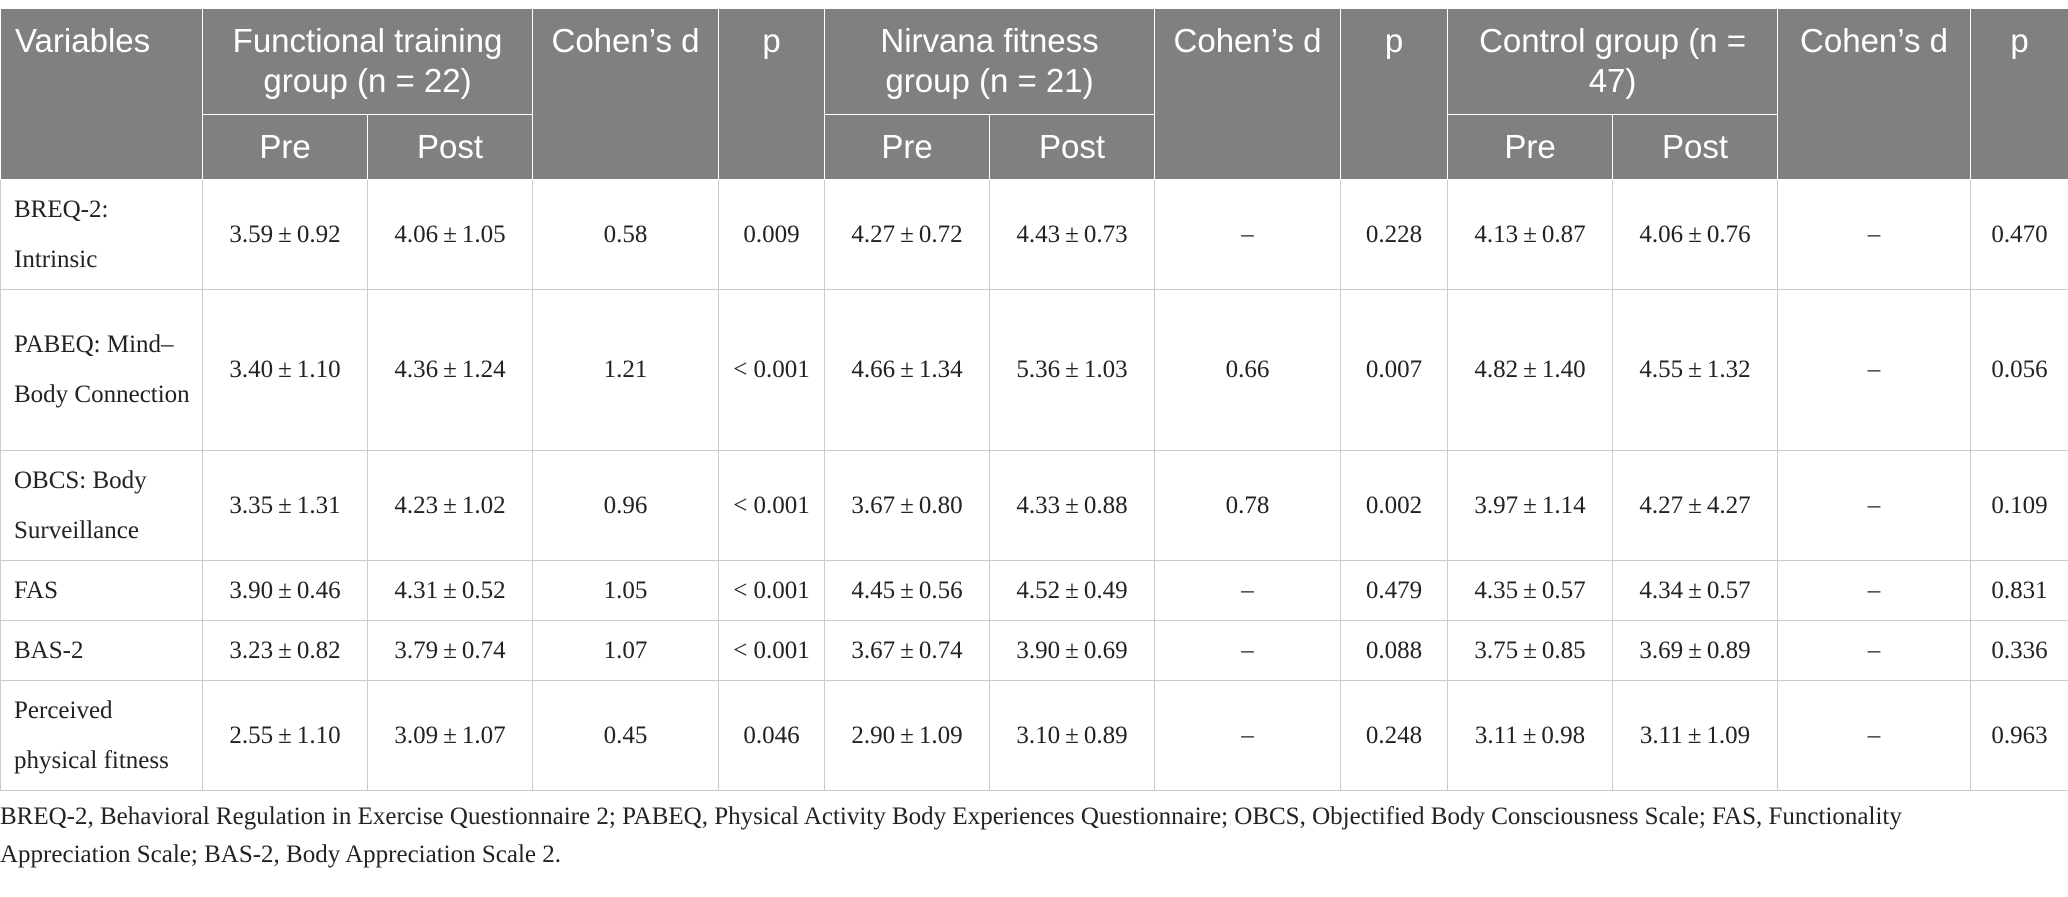 The width and height of the screenshot is (2068, 897). Describe the element at coordinates (102, 370) in the screenshot. I see `variable-cell: PABEQ: Mind–Body Connection` at that location.